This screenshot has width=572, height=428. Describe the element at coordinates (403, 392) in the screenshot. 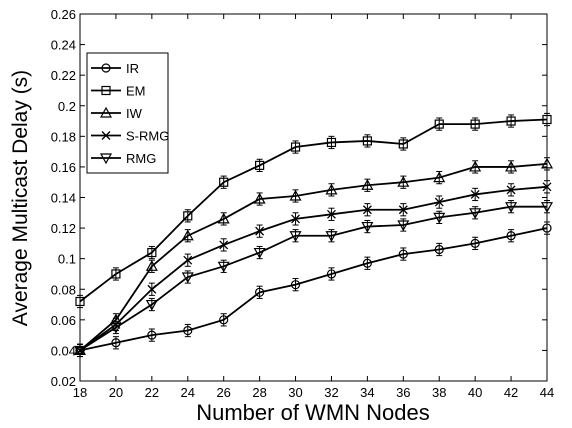

I see `x-tick-label: 36` at that location.